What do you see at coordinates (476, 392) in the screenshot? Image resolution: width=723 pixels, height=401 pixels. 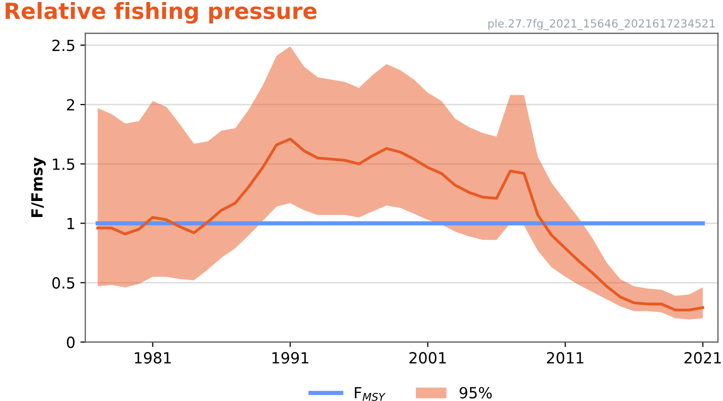 I see `legend-label: 95%` at bounding box center [476, 392].